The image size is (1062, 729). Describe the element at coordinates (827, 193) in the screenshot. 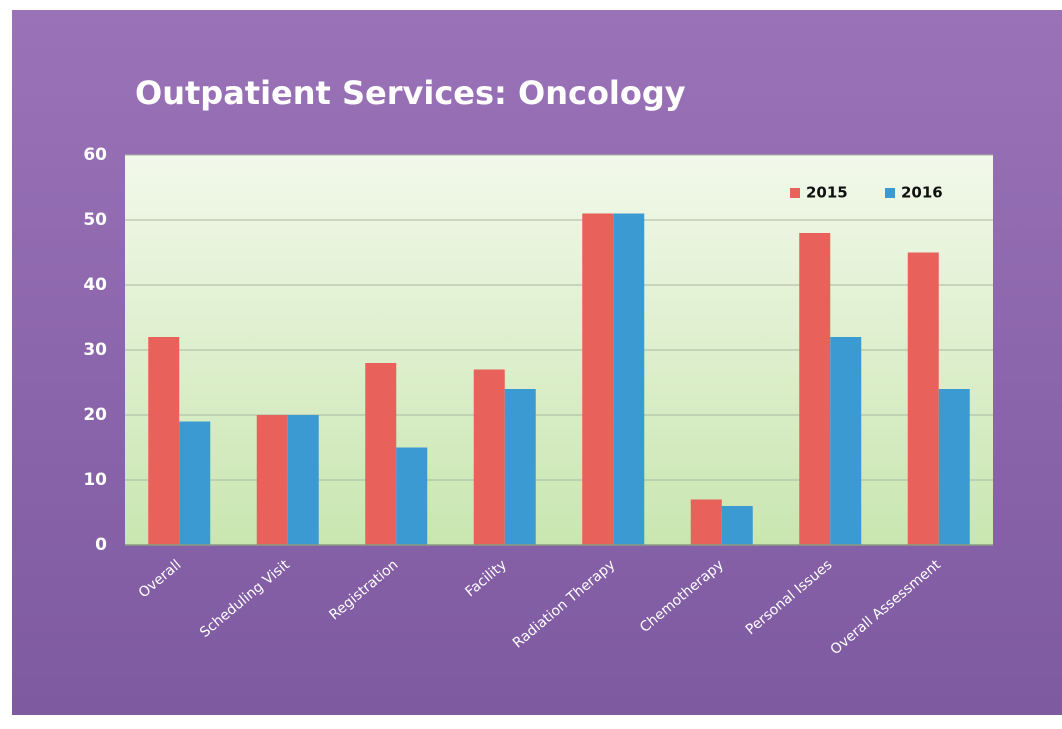

I see `legend-label: 2015` at that location.